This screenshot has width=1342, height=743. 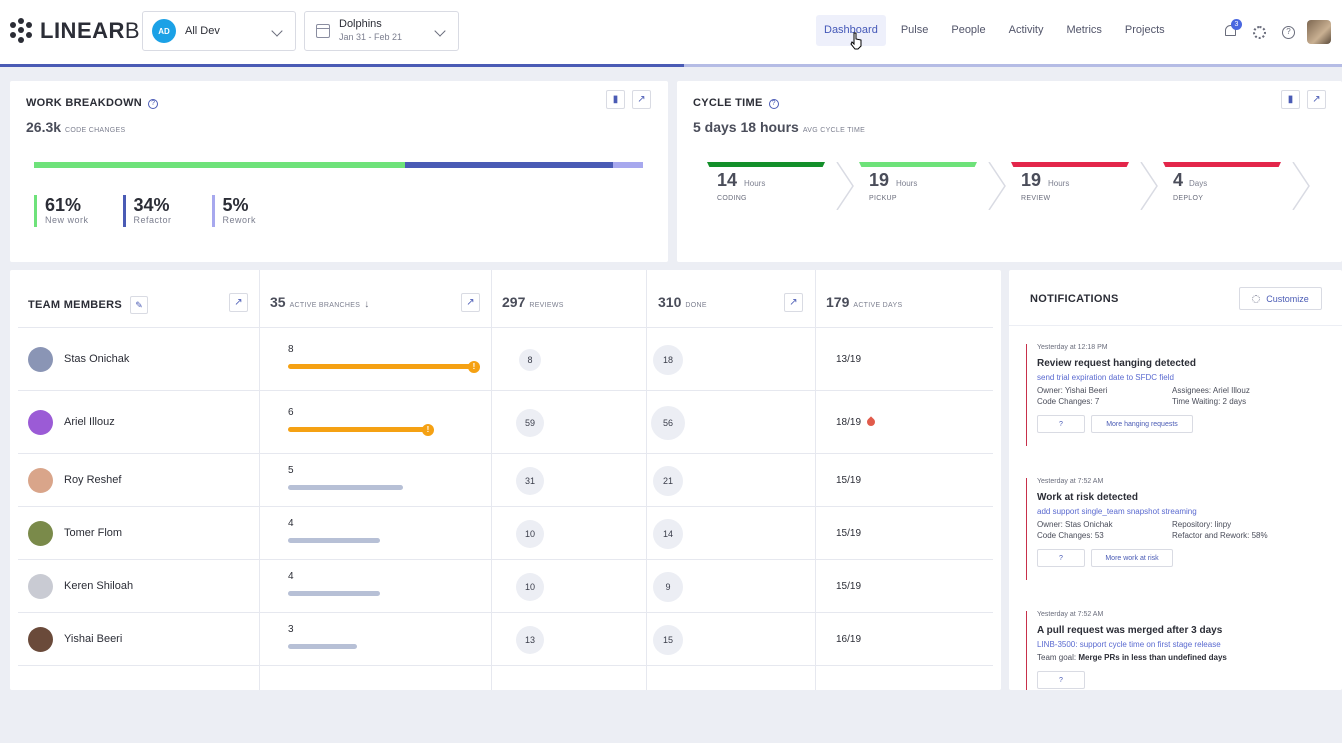 I want to click on member-cell: Stas Onichak, so click(x=78, y=359).